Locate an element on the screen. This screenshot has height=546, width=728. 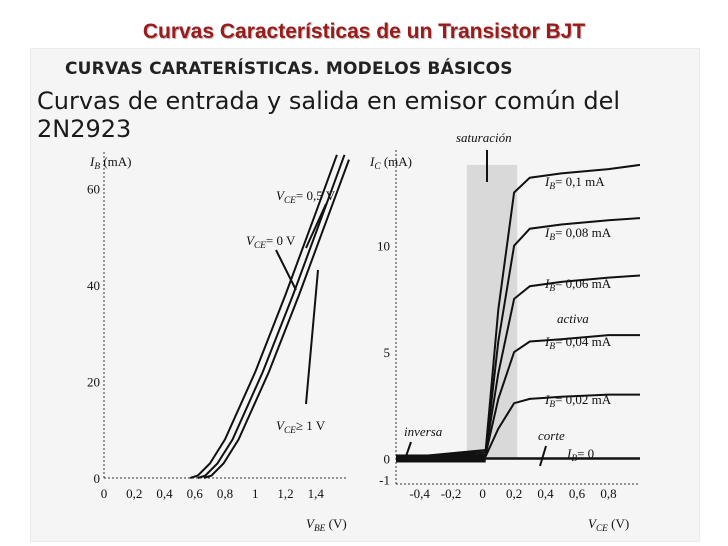
output-x-tick-label: 0,4 is located at coordinates (545, 493).